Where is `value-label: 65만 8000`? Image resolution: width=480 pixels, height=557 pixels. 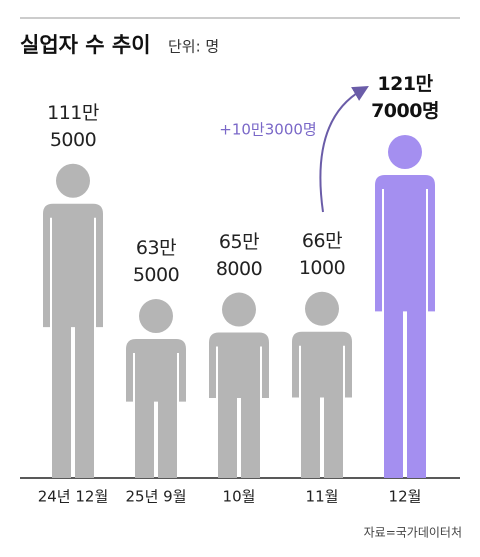
value-label: 65만 8000 is located at coordinates (239, 255).